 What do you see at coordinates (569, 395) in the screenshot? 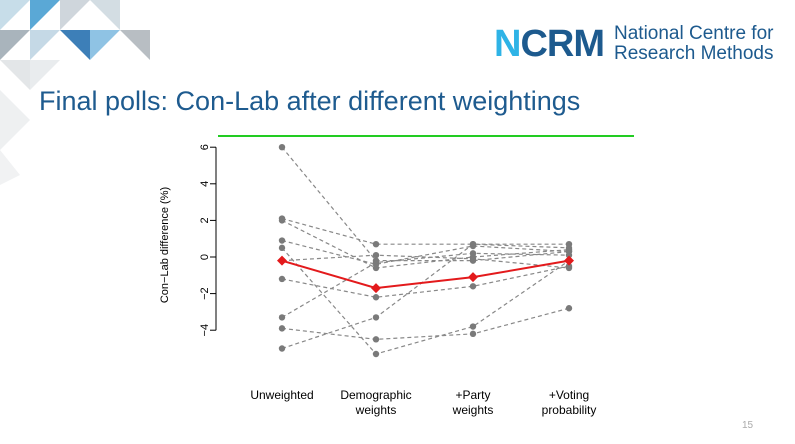
I see `x-category-label-3-line-0: +Voting` at bounding box center [569, 395].